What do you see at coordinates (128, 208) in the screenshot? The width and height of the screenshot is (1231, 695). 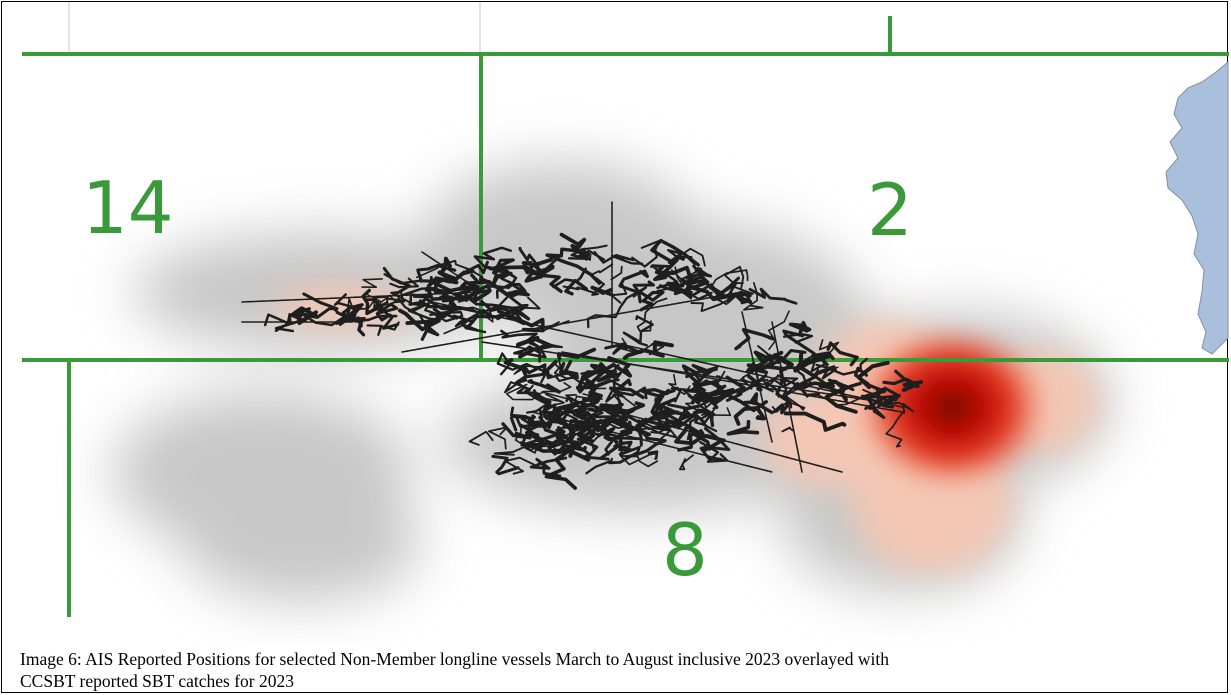 I see `area-label-14: 14` at bounding box center [128, 208].